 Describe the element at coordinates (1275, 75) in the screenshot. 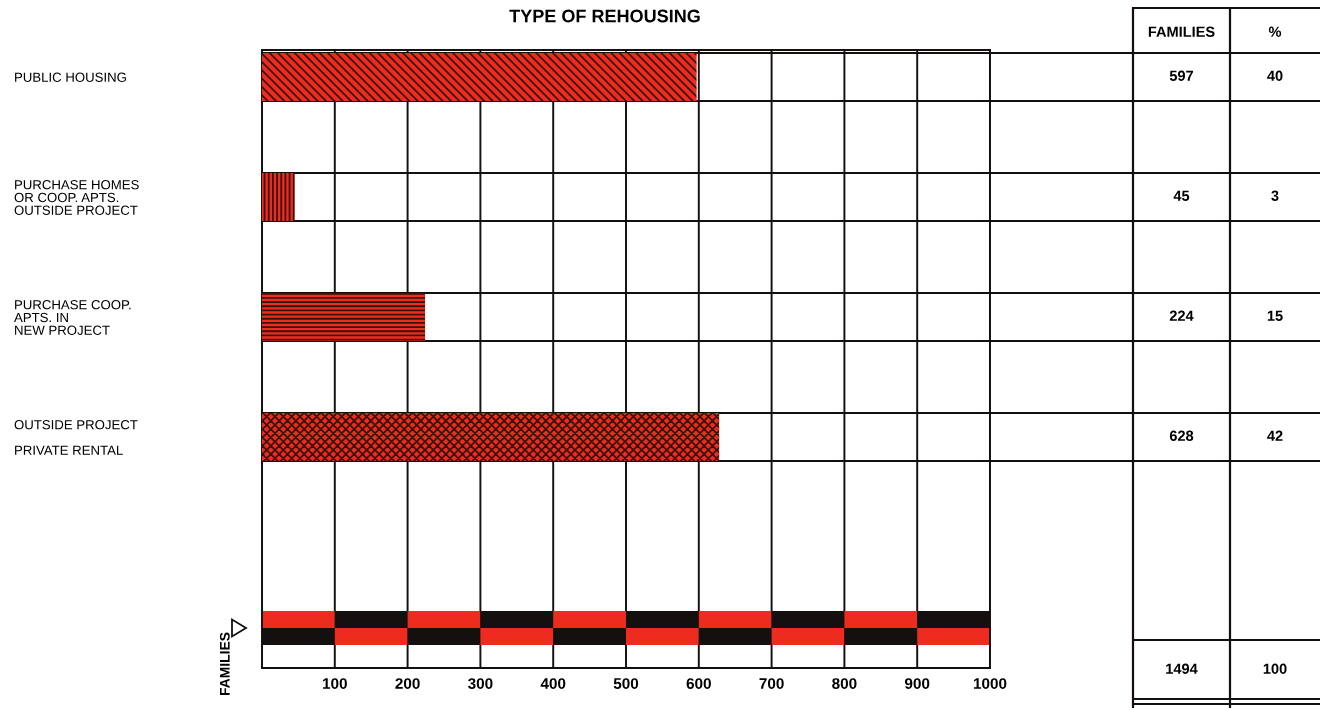

I see `text: 40` at that location.